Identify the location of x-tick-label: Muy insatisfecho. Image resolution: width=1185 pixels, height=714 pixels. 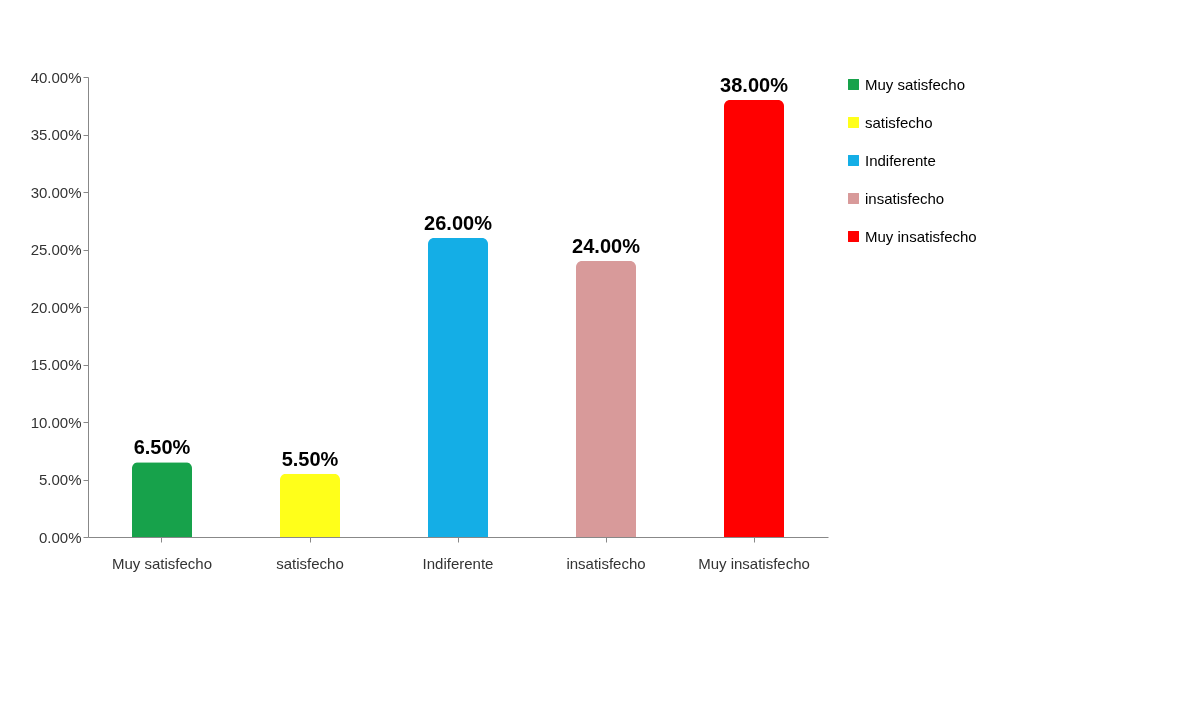
(754, 563).